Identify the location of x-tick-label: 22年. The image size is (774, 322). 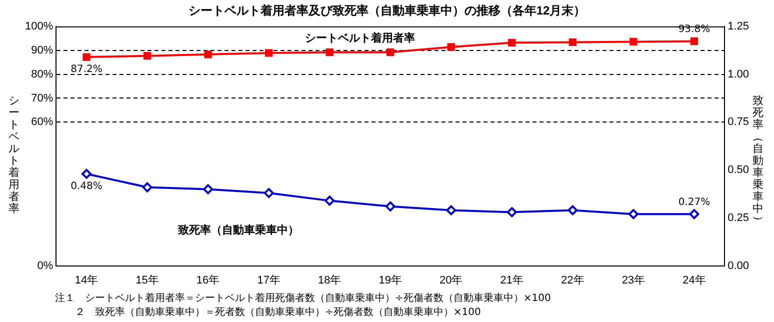
(572, 280).